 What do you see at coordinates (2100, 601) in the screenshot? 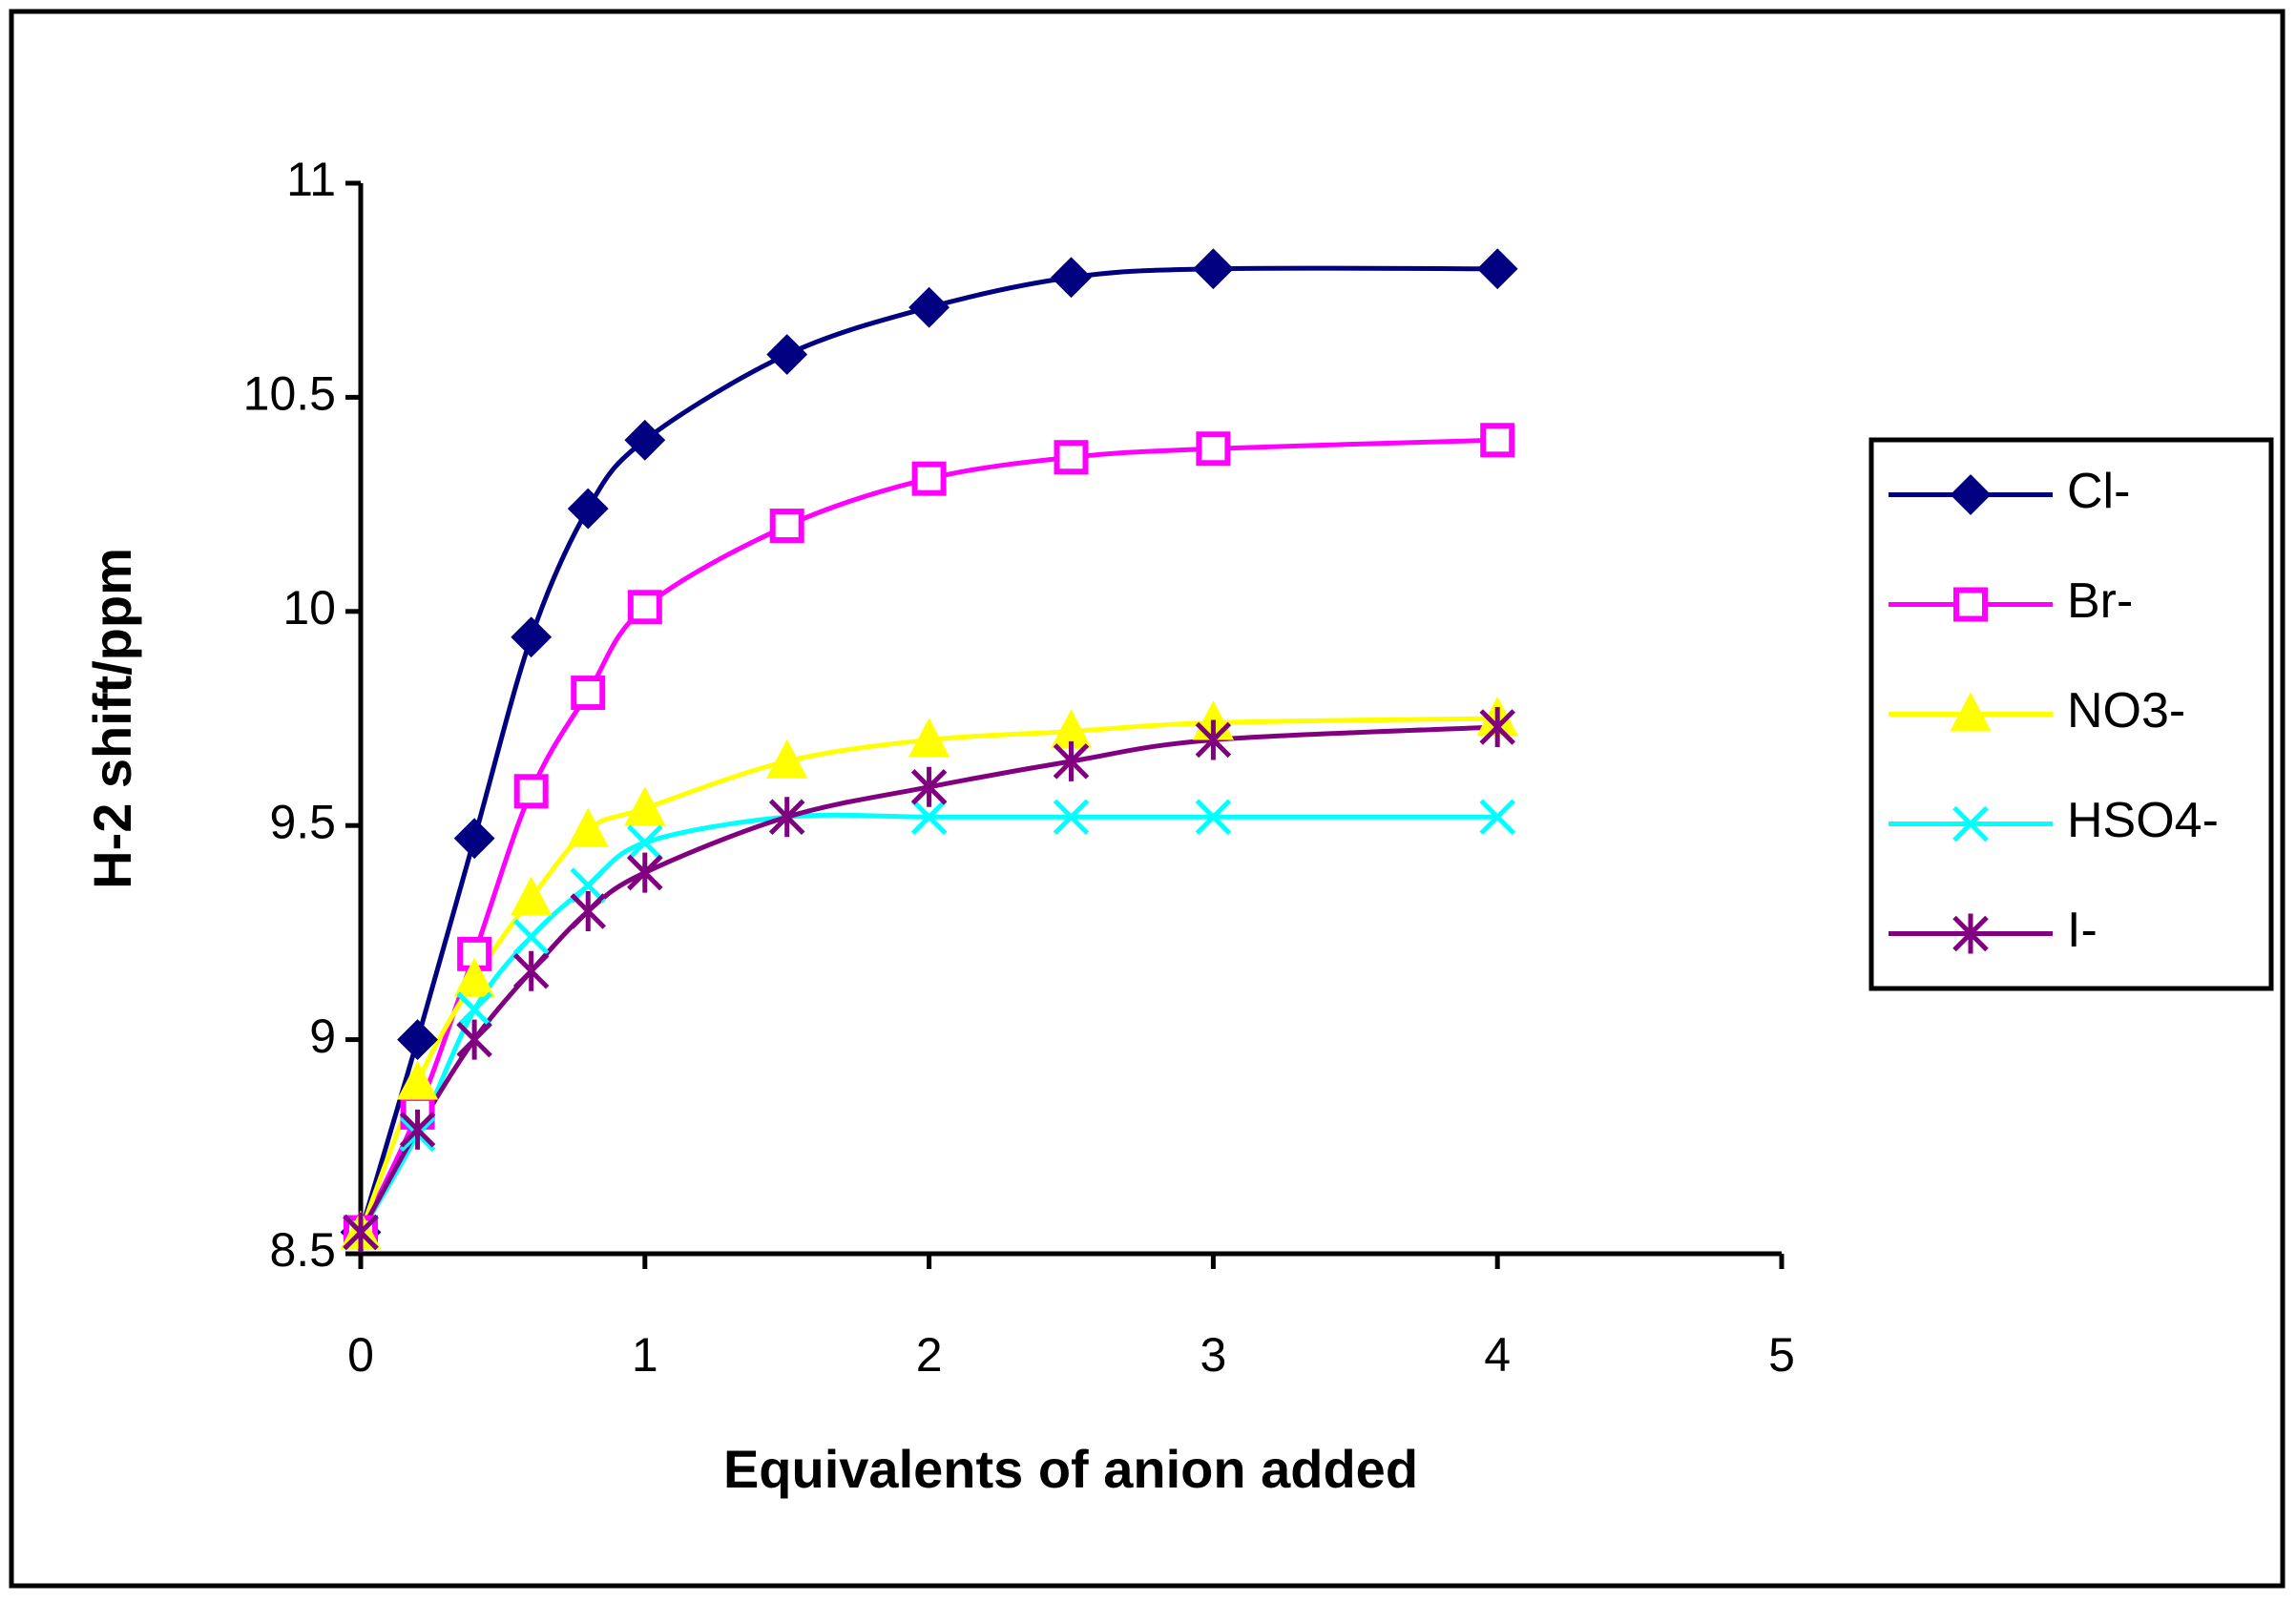
I see `legend-label: Br-` at bounding box center [2100, 601].